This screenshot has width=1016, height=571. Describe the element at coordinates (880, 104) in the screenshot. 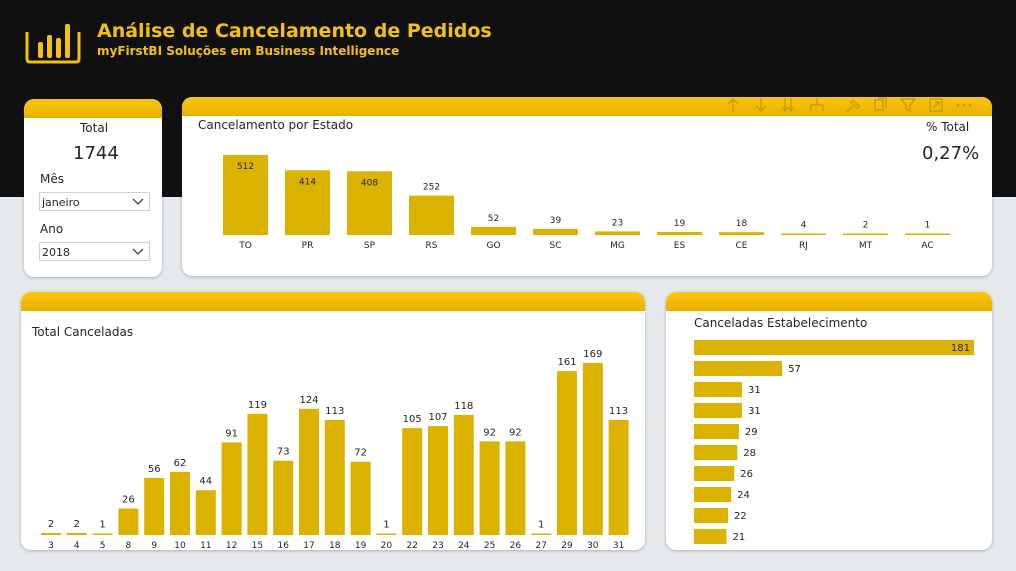

I see `copy-icon` at that location.